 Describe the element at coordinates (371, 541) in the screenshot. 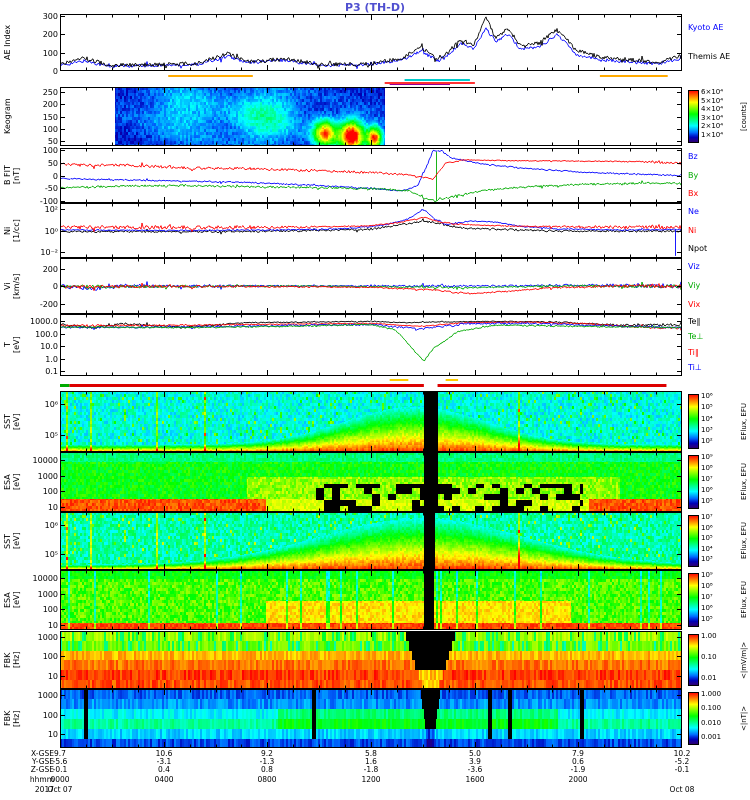

I see `sst_elec-plot-canvas` at that location.